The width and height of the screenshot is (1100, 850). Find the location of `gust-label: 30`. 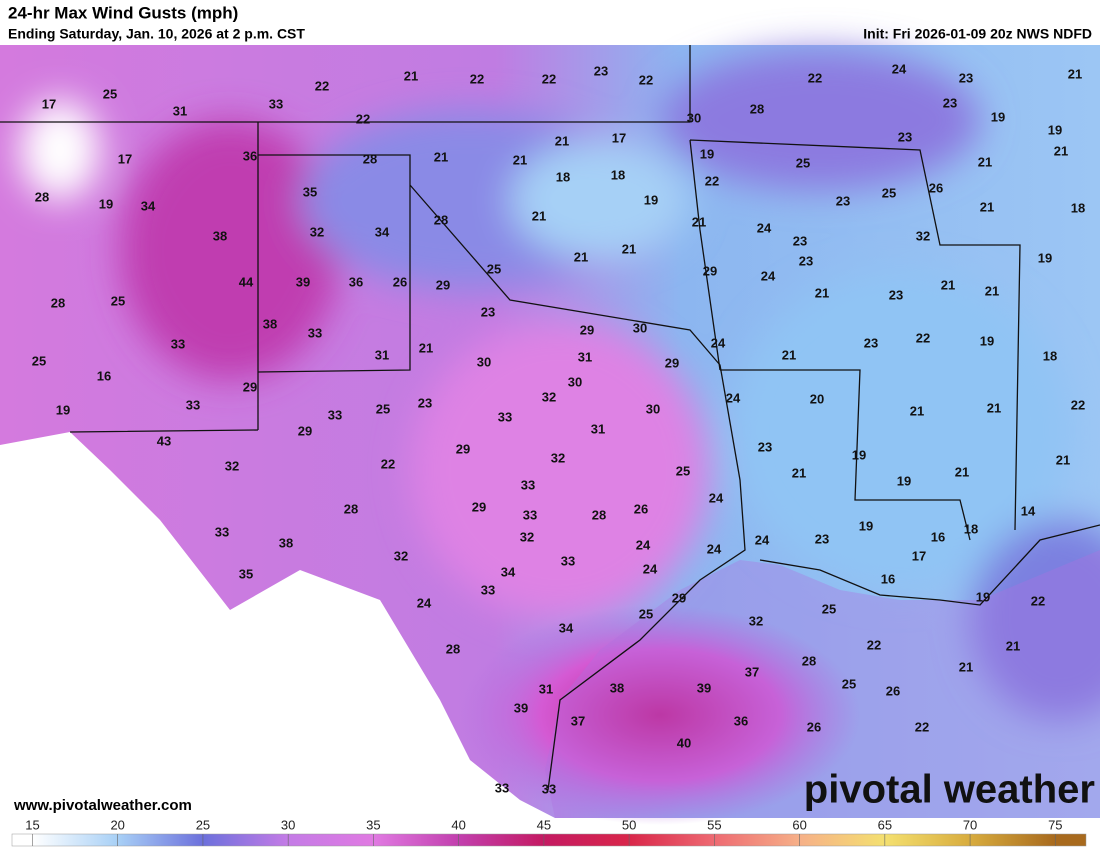

gust-label: 30 is located at coordinates (484, 361).